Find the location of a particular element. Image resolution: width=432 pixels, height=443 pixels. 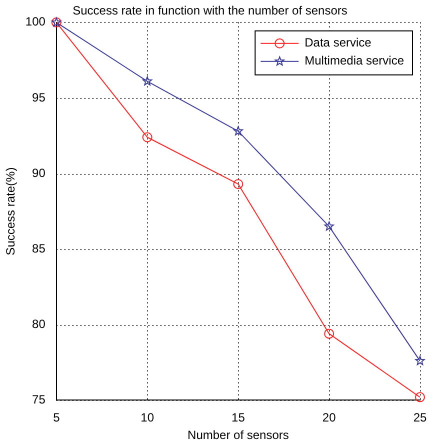

y-tick-label: 100 is located at coordinates (35, 21).